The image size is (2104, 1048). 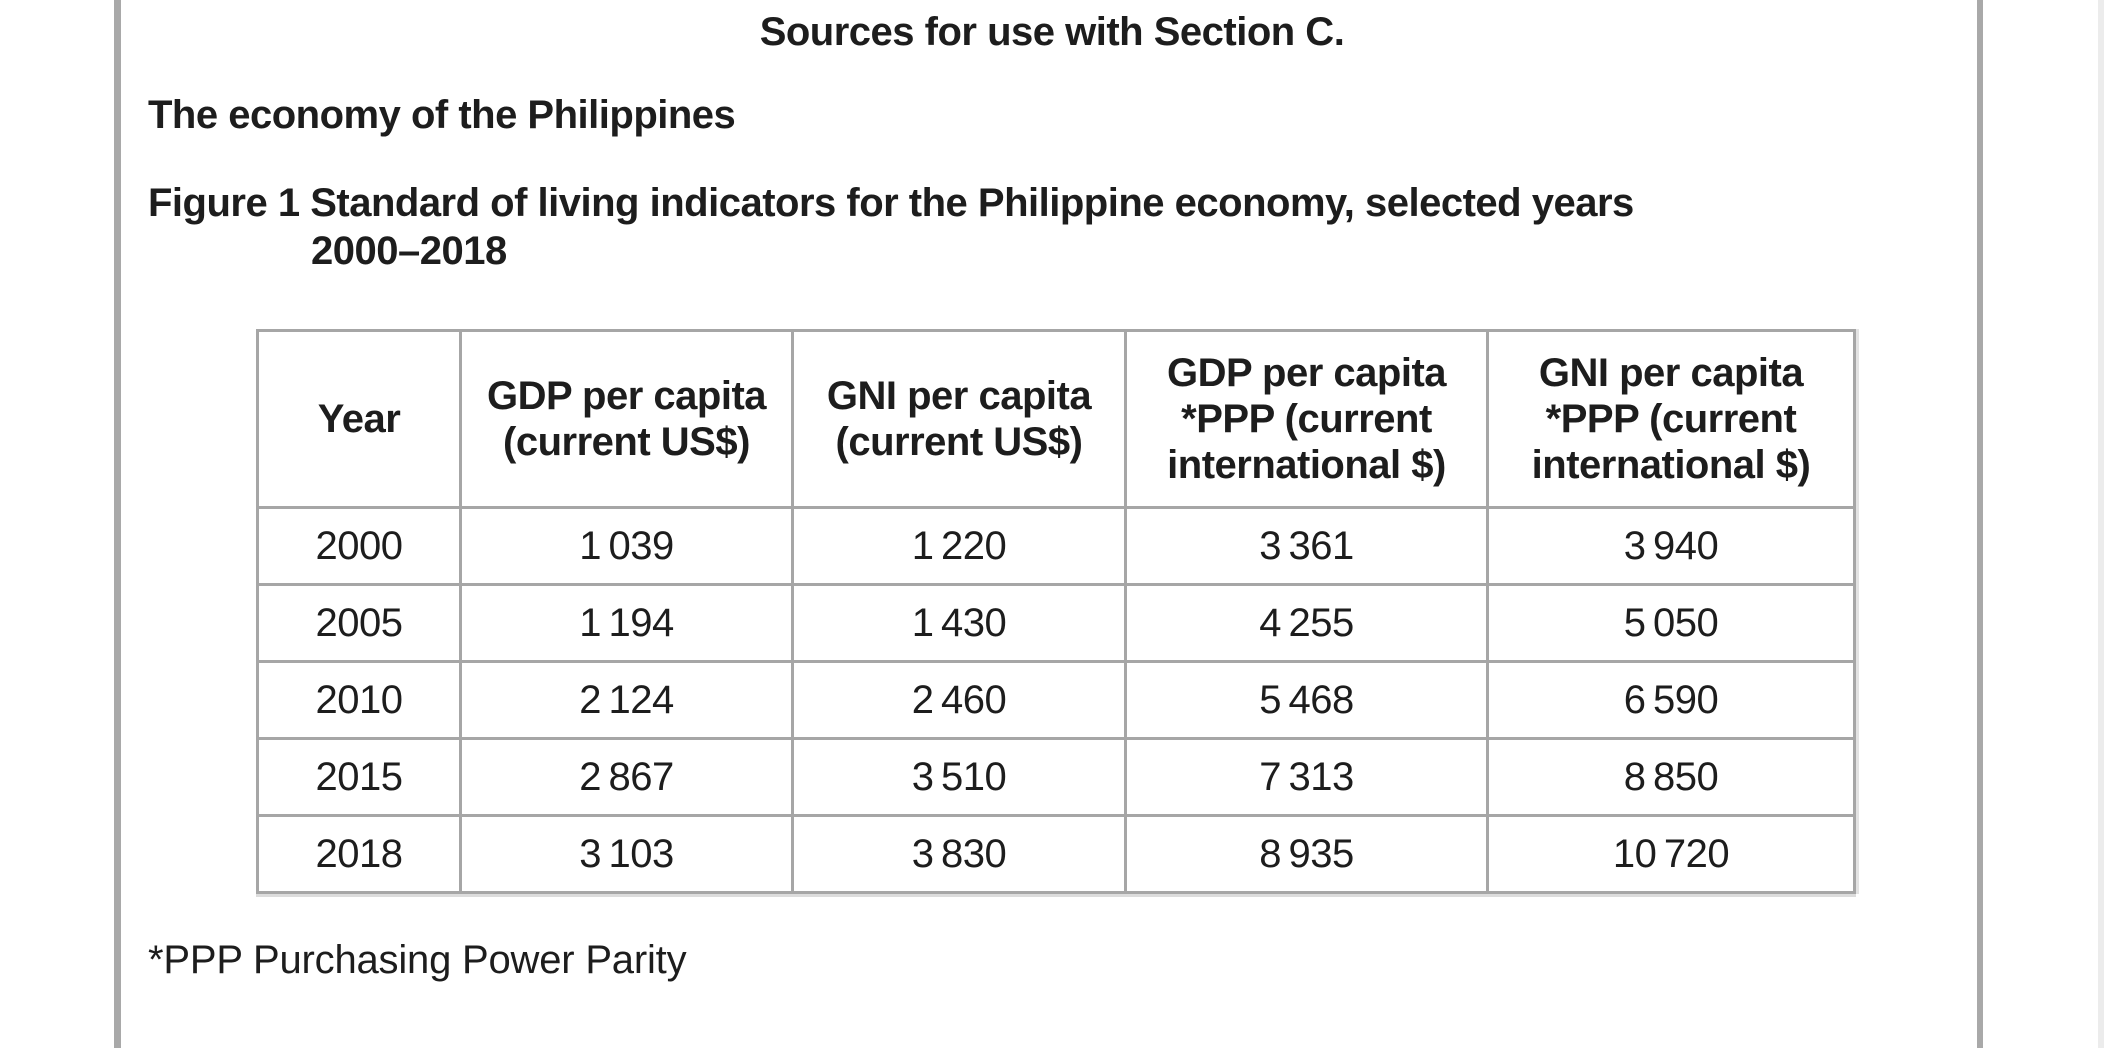 I want to click on cell-gdp-ppp: 4 255, so click(x=1306, y=623).